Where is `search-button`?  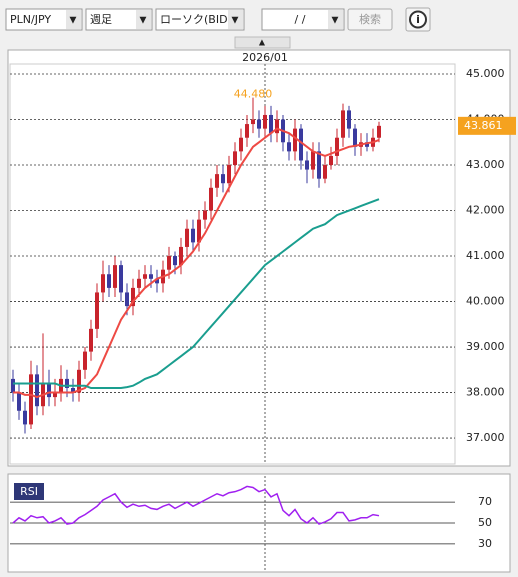 search-button is located at coordinates (370, 19).